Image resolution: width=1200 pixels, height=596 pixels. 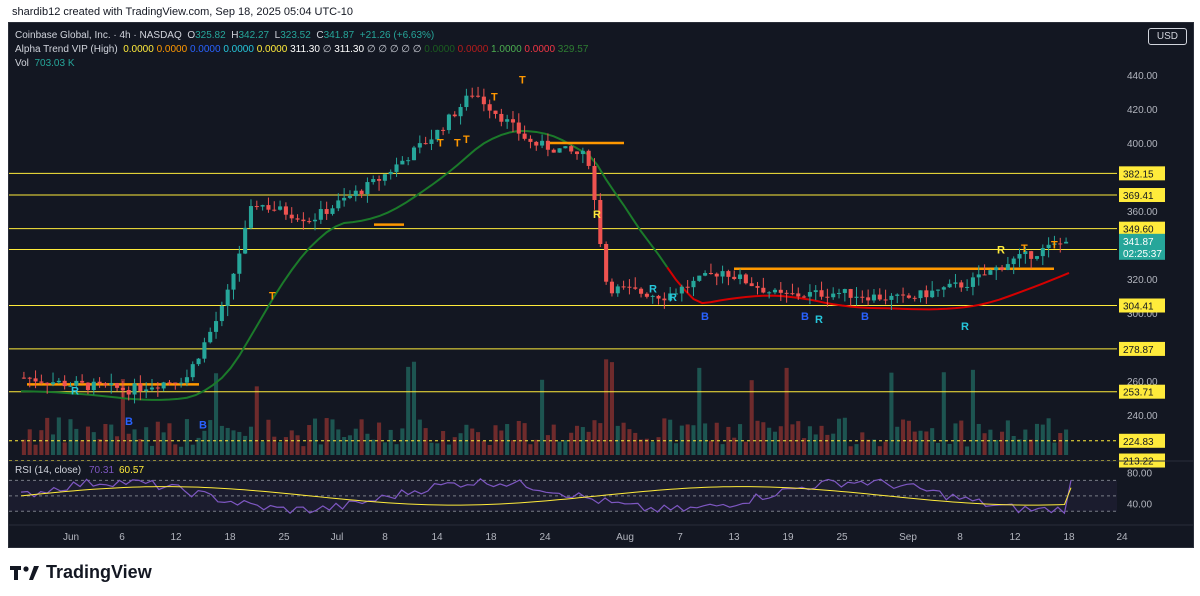 What do you see at coordinates (320, 35) in the screenshot?
I see `legend-close-label: C` at bounding box center [320, 35].